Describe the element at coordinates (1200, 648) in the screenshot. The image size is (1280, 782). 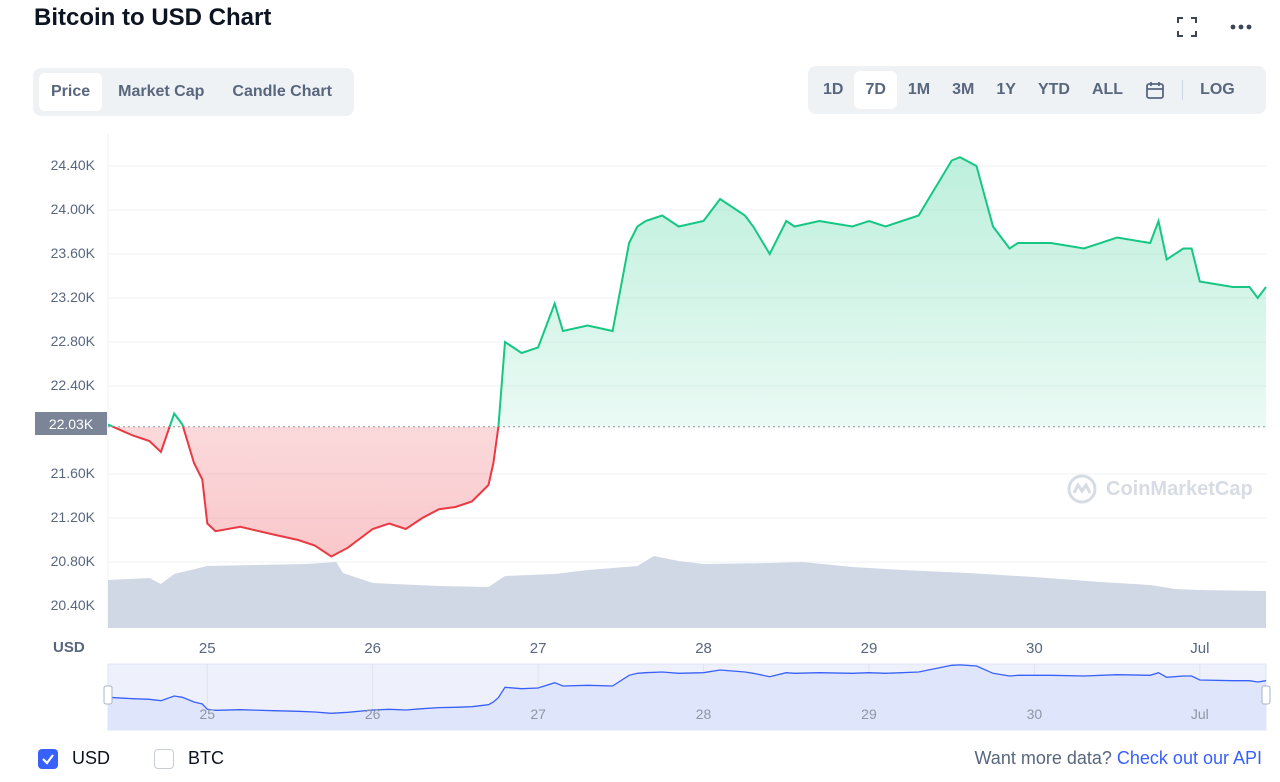
I see `x-tick-label: Jul` at that location.